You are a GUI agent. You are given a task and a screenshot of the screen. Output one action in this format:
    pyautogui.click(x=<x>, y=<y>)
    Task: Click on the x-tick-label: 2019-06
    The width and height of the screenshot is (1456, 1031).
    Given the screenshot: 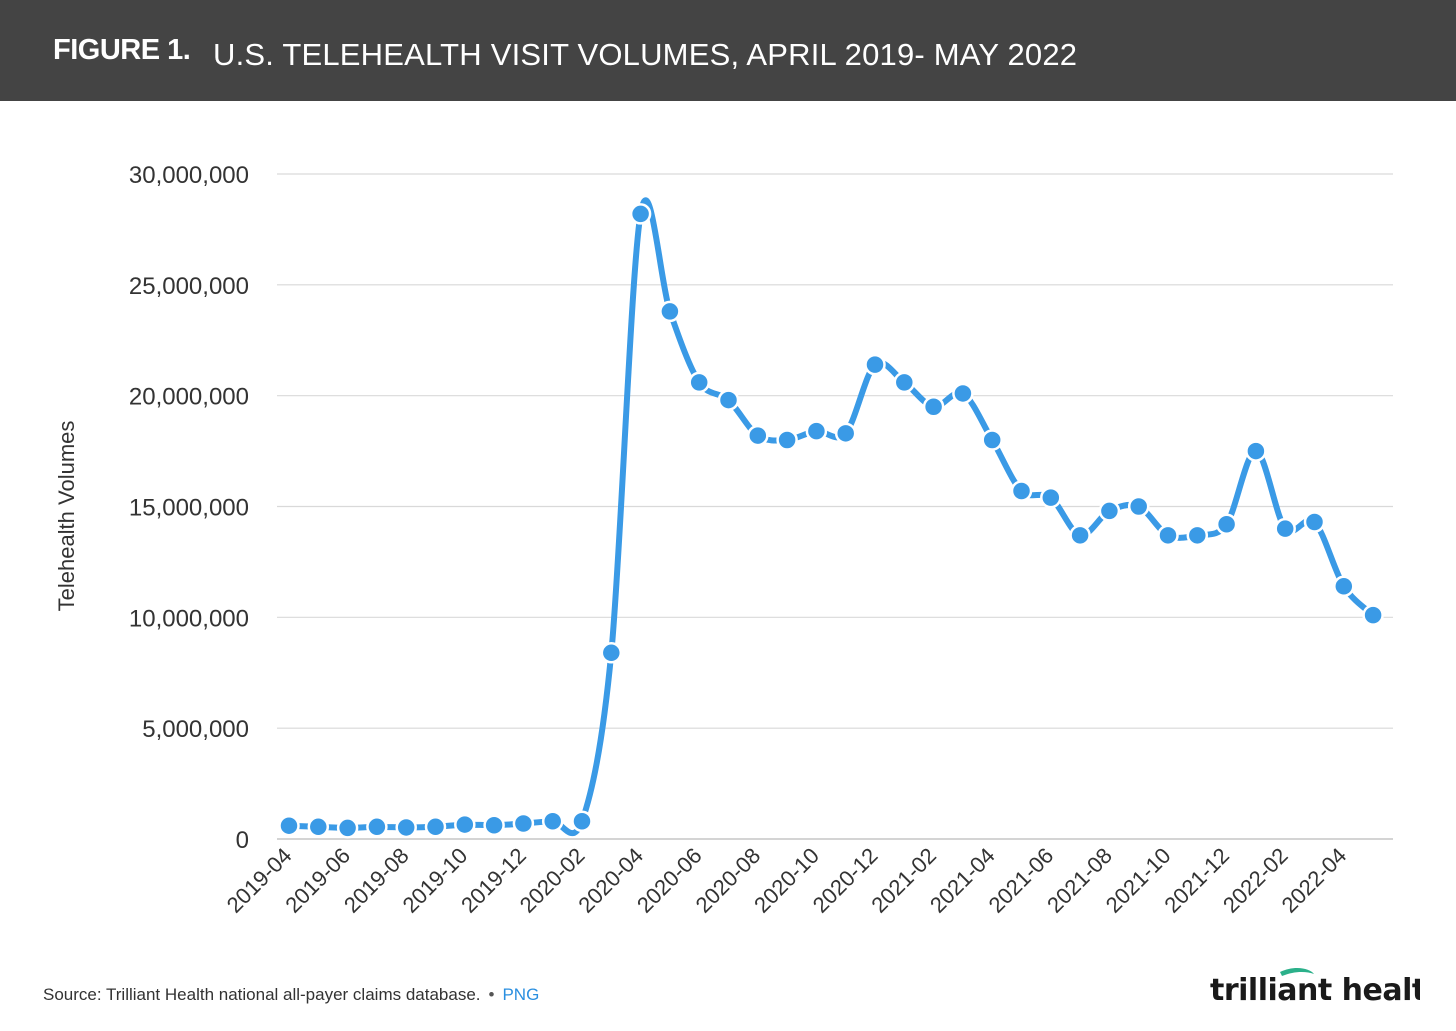 What is the action you would take?
    pyautogui.click(x=317, y=880)
    